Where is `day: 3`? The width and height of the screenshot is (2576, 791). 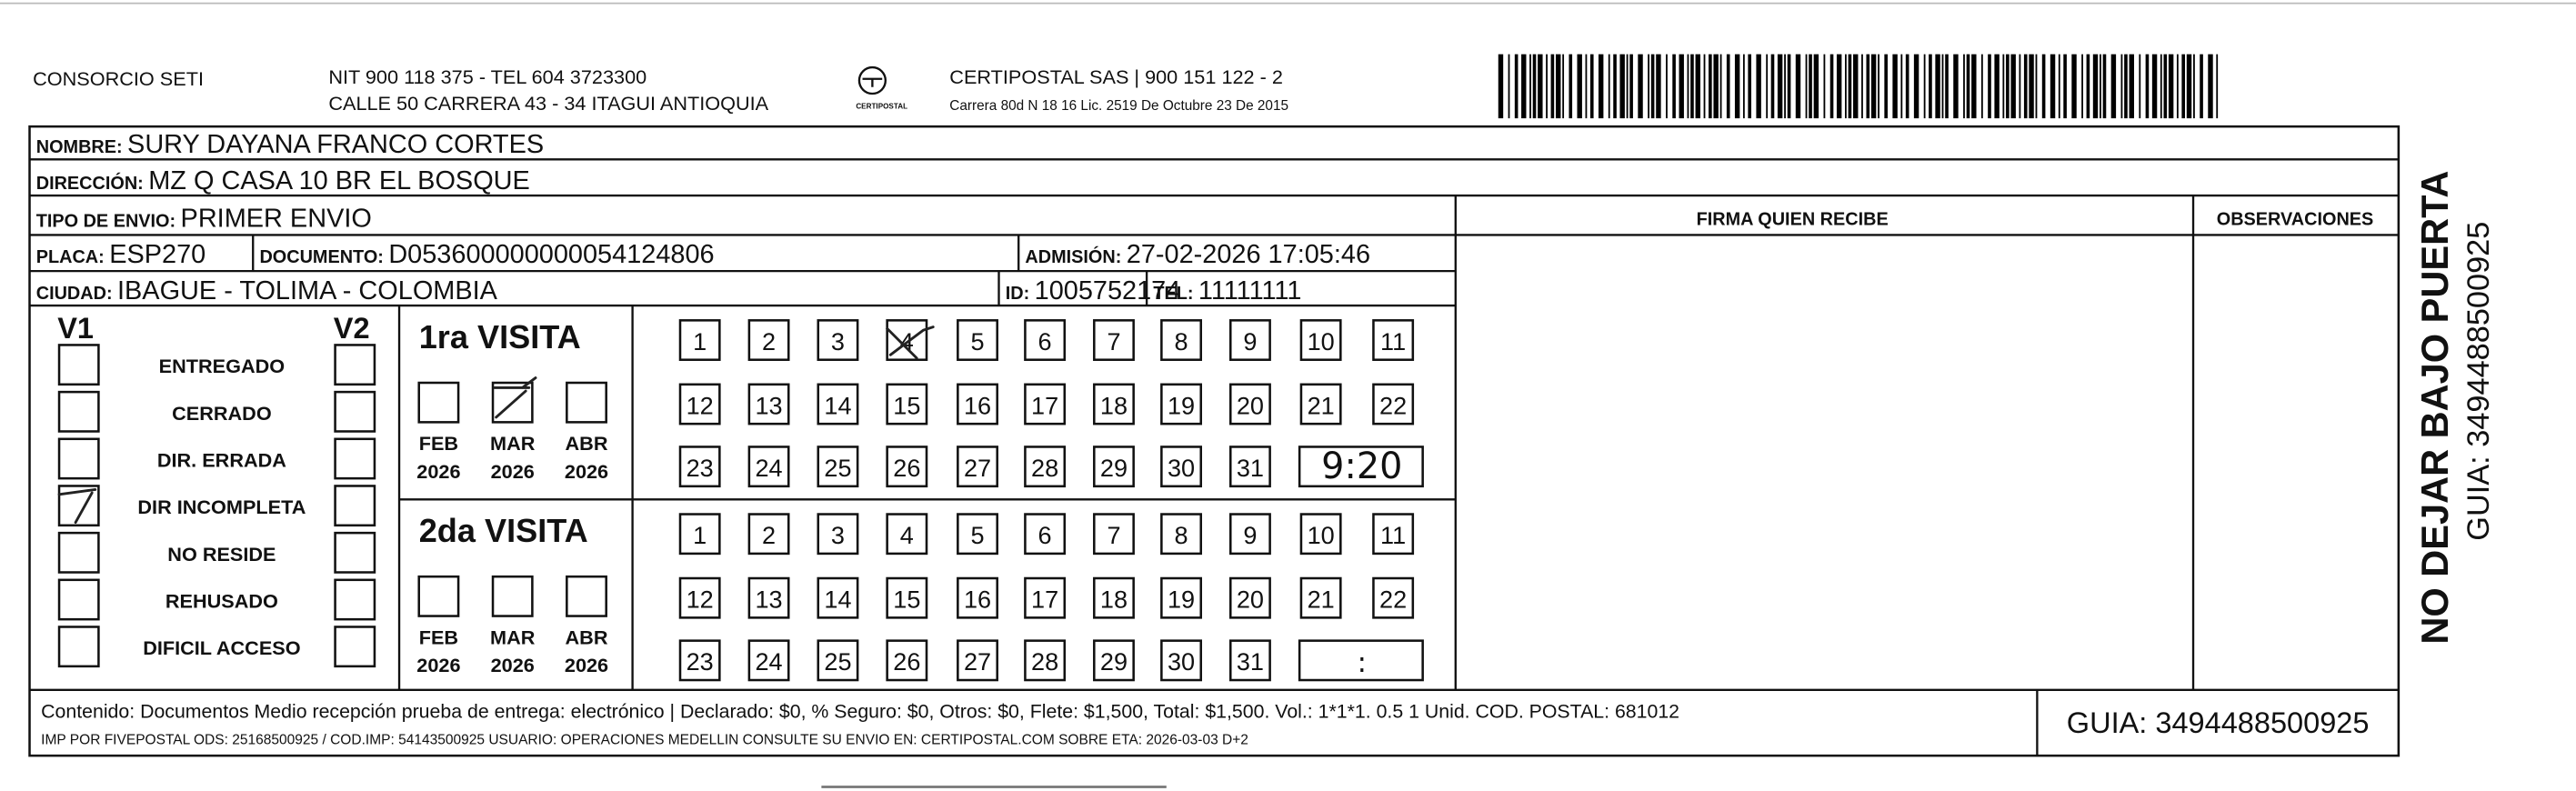
day: 3 is located at coordinates (838, 535).